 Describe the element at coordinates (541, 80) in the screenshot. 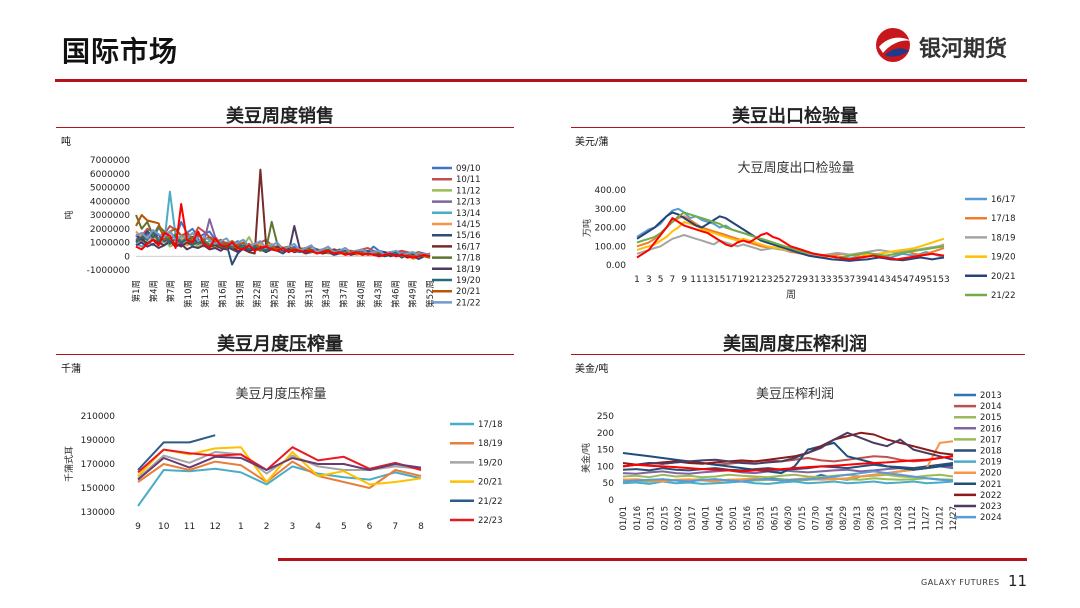

I see `header-divider` at that location.